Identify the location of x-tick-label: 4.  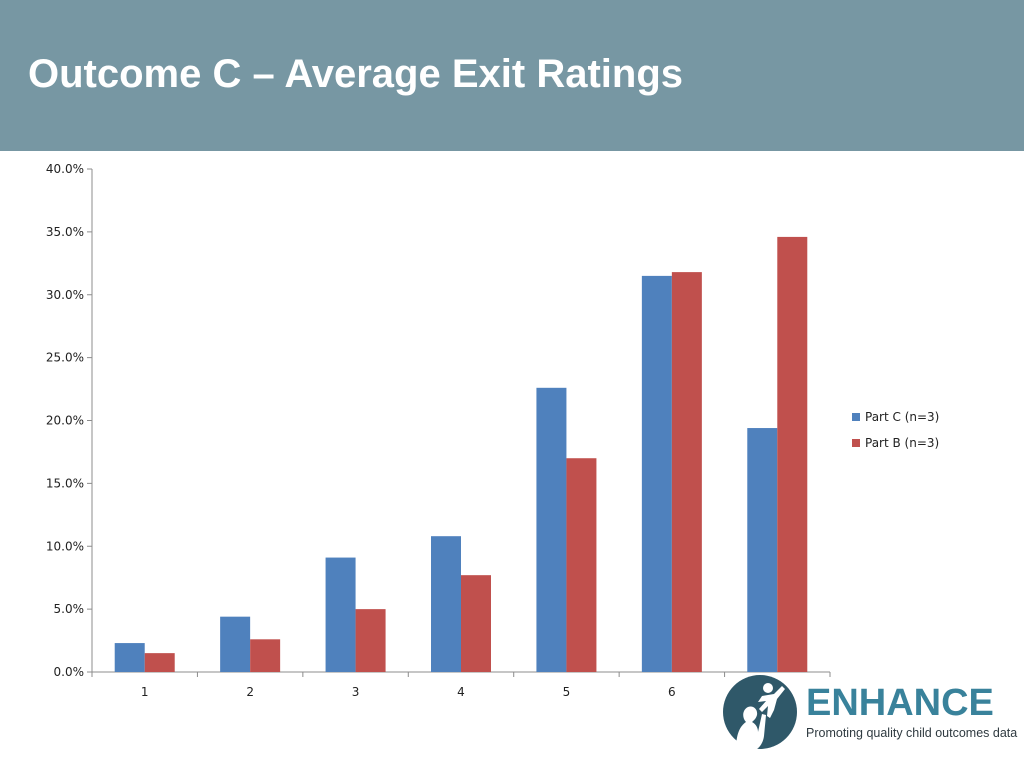
(461, 692).